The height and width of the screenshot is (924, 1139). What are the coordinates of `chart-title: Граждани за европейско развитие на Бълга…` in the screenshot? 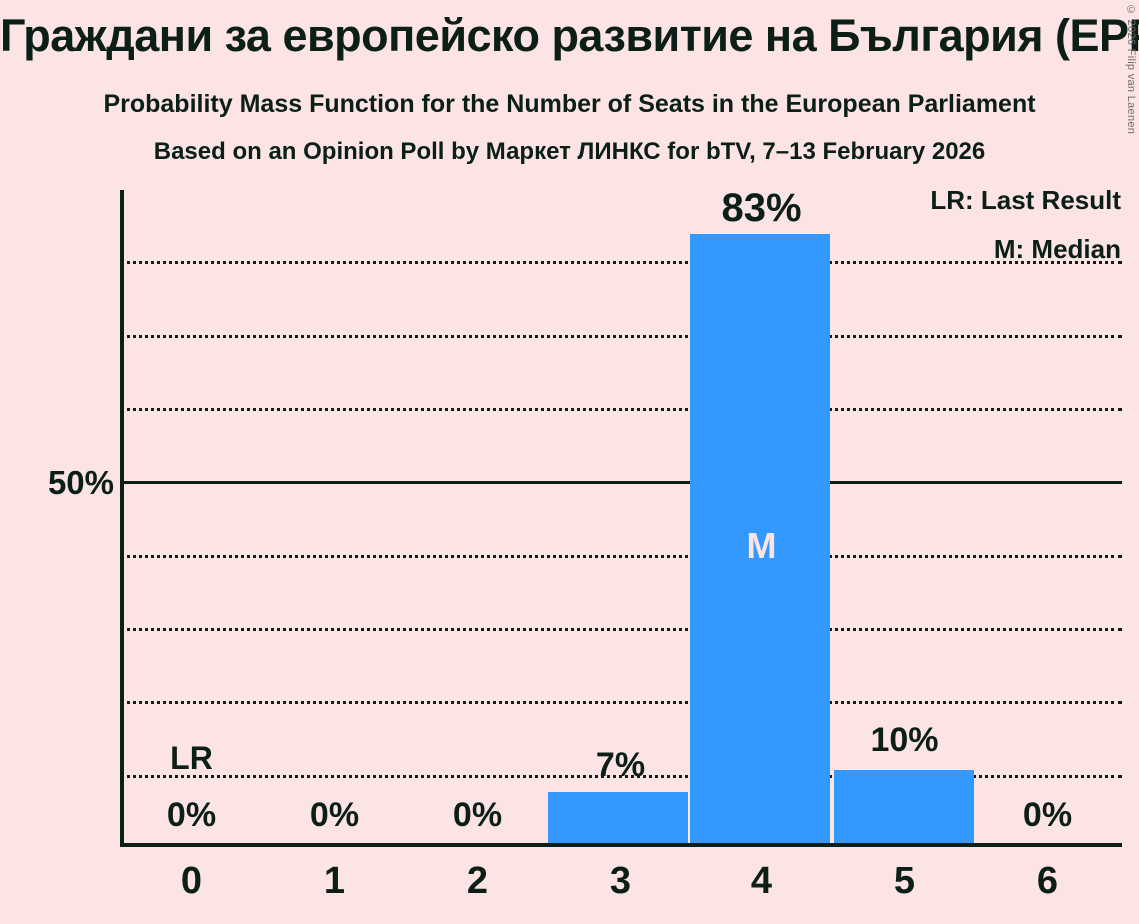 It's located at (569, 35).